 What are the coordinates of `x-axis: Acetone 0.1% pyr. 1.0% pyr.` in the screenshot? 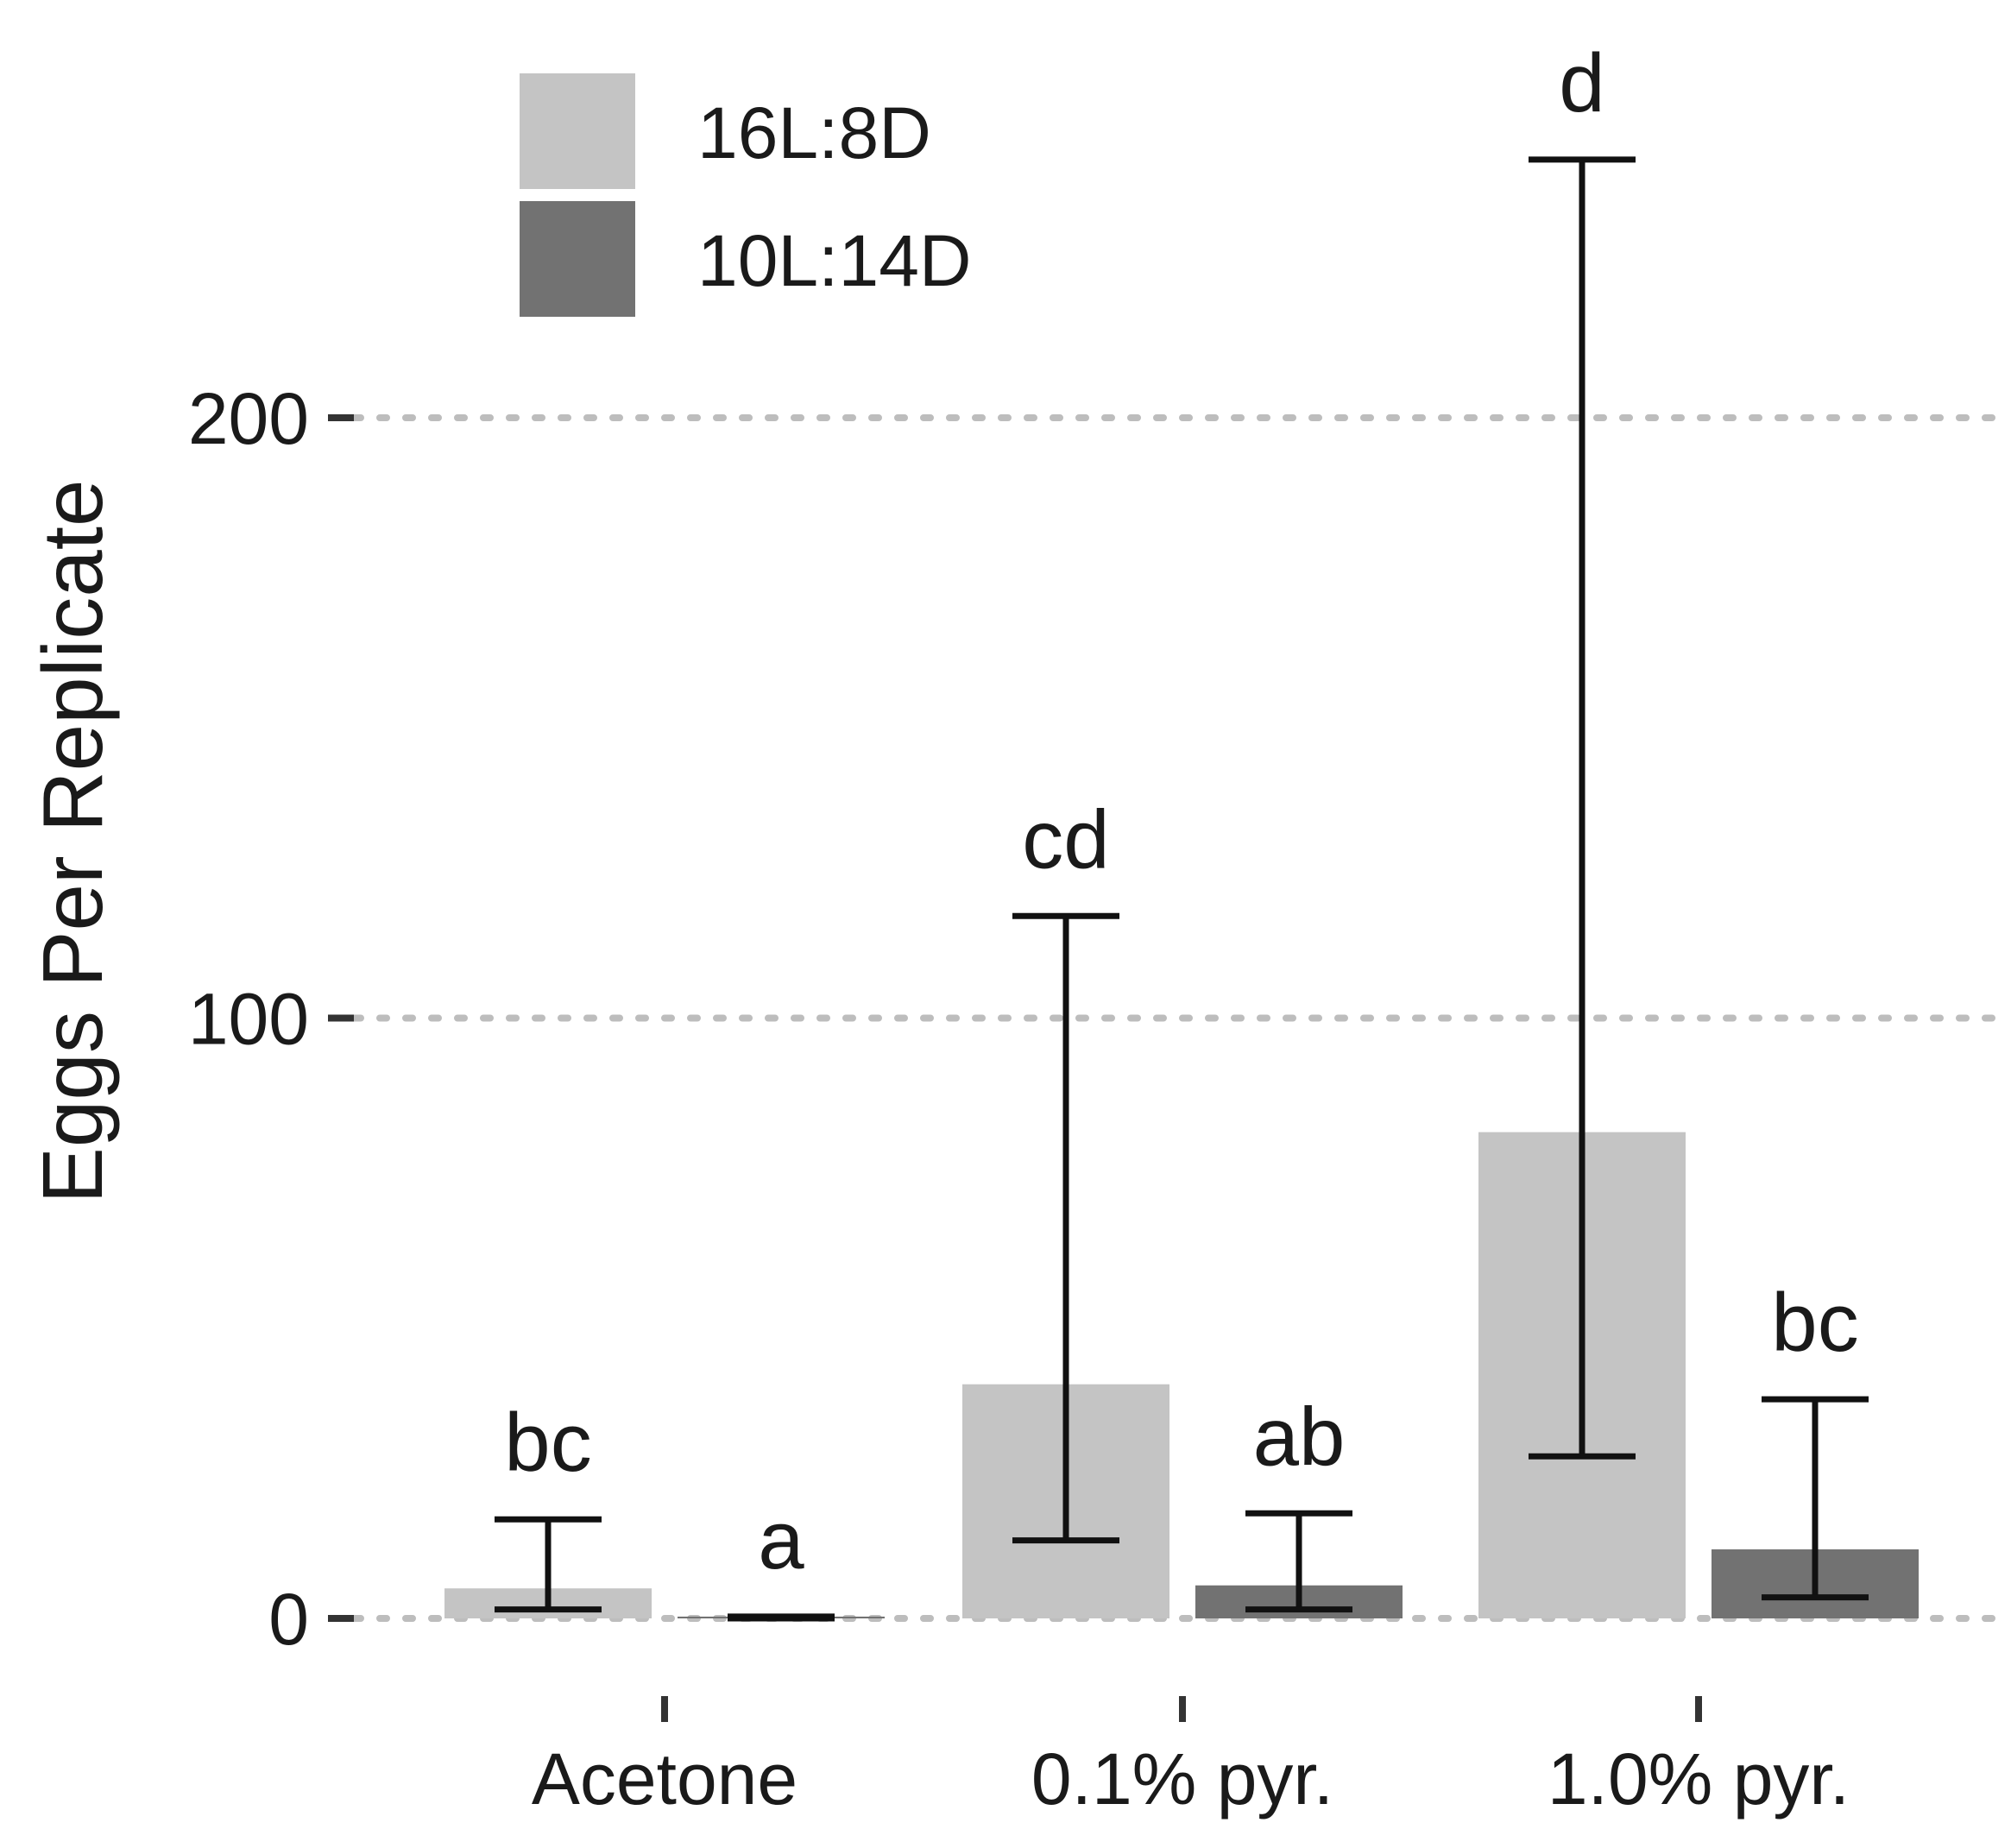 It's located at (1191, 1758).